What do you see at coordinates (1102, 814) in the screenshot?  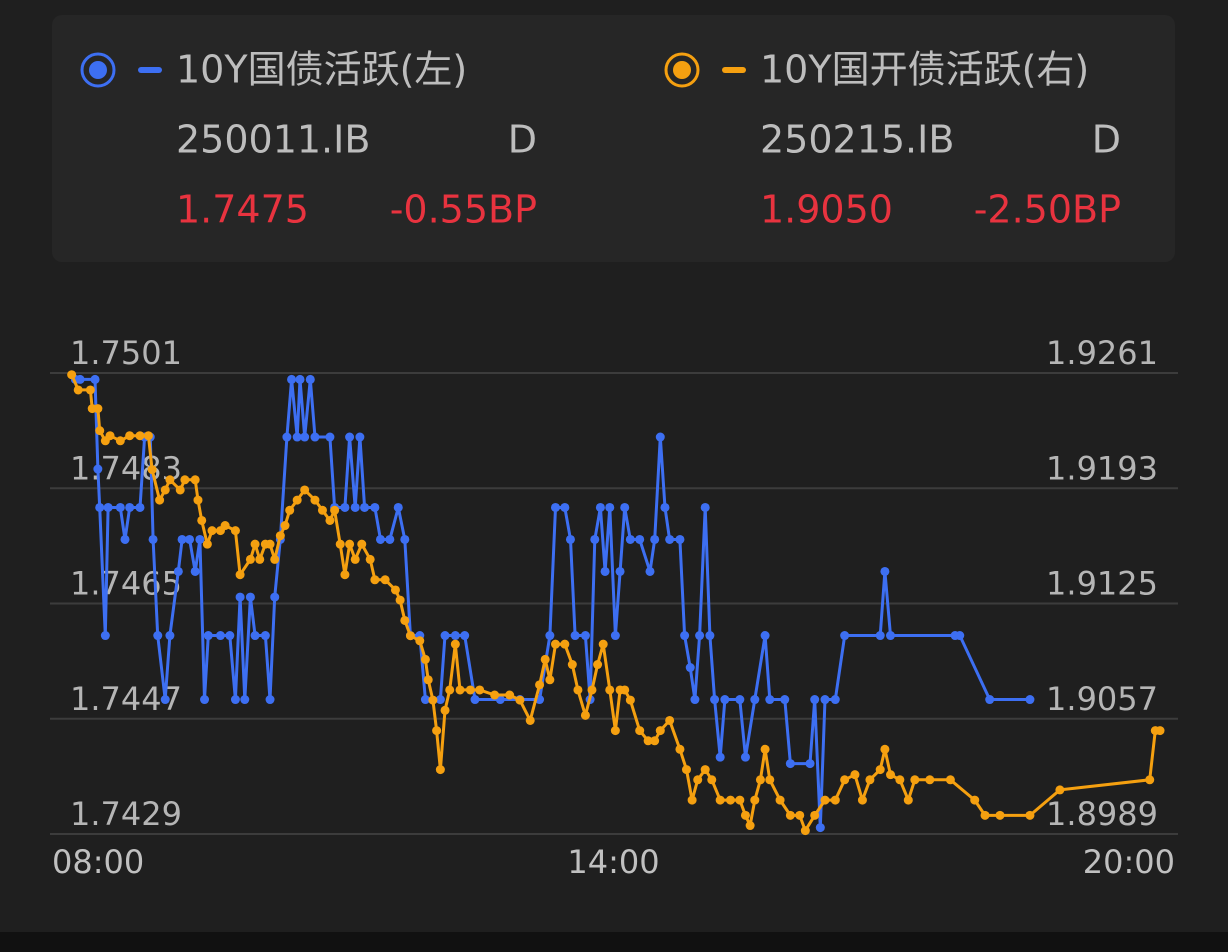 I see `y2-tick-label: 1.8989` at bounding box center [1102, 814].